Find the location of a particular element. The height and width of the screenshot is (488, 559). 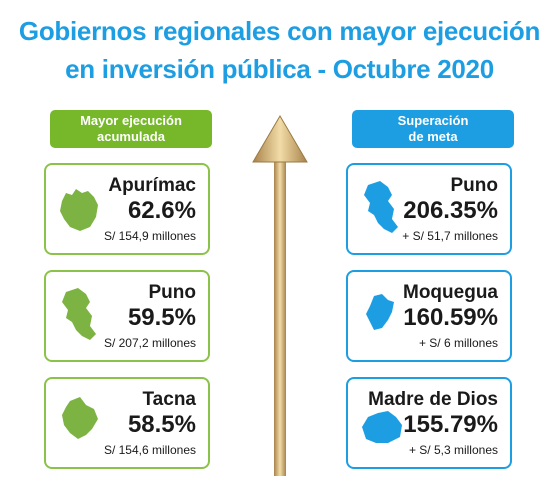

region-name: Moquegua is located at coordinates (450, 292).